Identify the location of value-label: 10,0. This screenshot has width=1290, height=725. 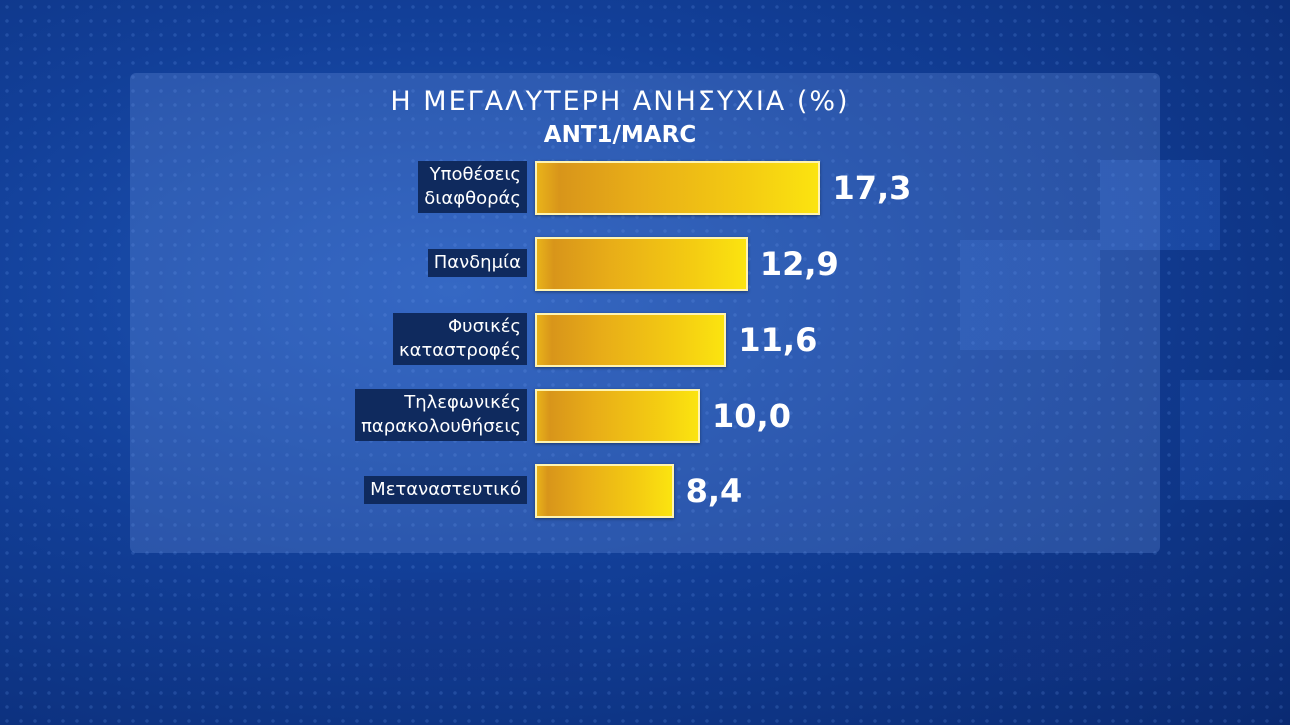
(751, 416).